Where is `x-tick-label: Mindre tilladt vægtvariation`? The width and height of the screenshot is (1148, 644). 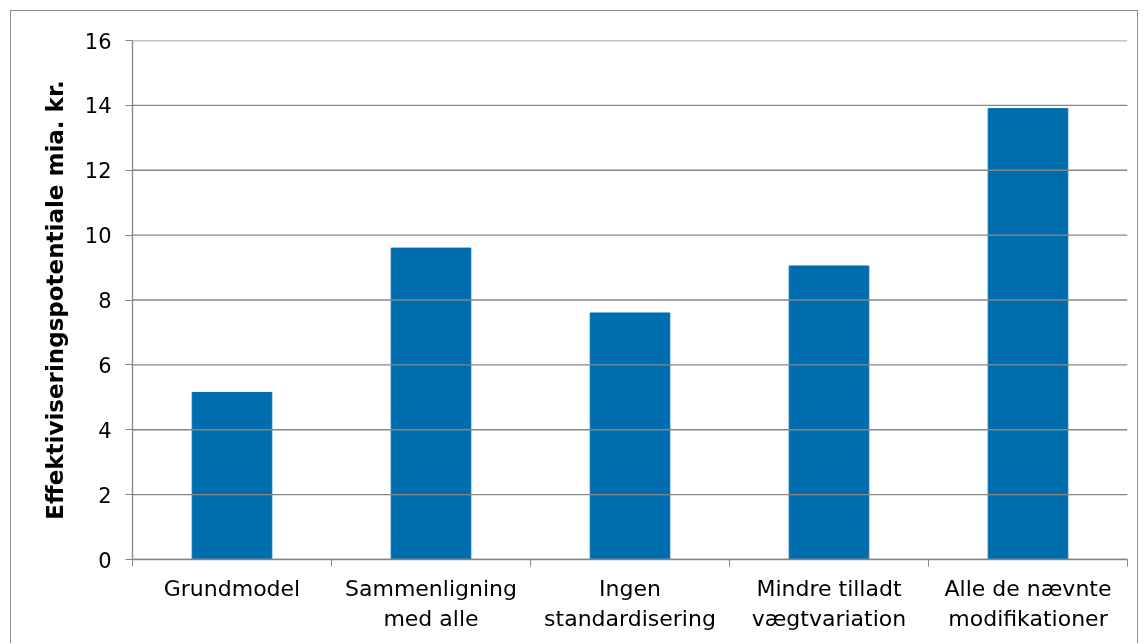 x-tick-label: Mindre tilladt vægtvariation is located at coordinates (829, 603).